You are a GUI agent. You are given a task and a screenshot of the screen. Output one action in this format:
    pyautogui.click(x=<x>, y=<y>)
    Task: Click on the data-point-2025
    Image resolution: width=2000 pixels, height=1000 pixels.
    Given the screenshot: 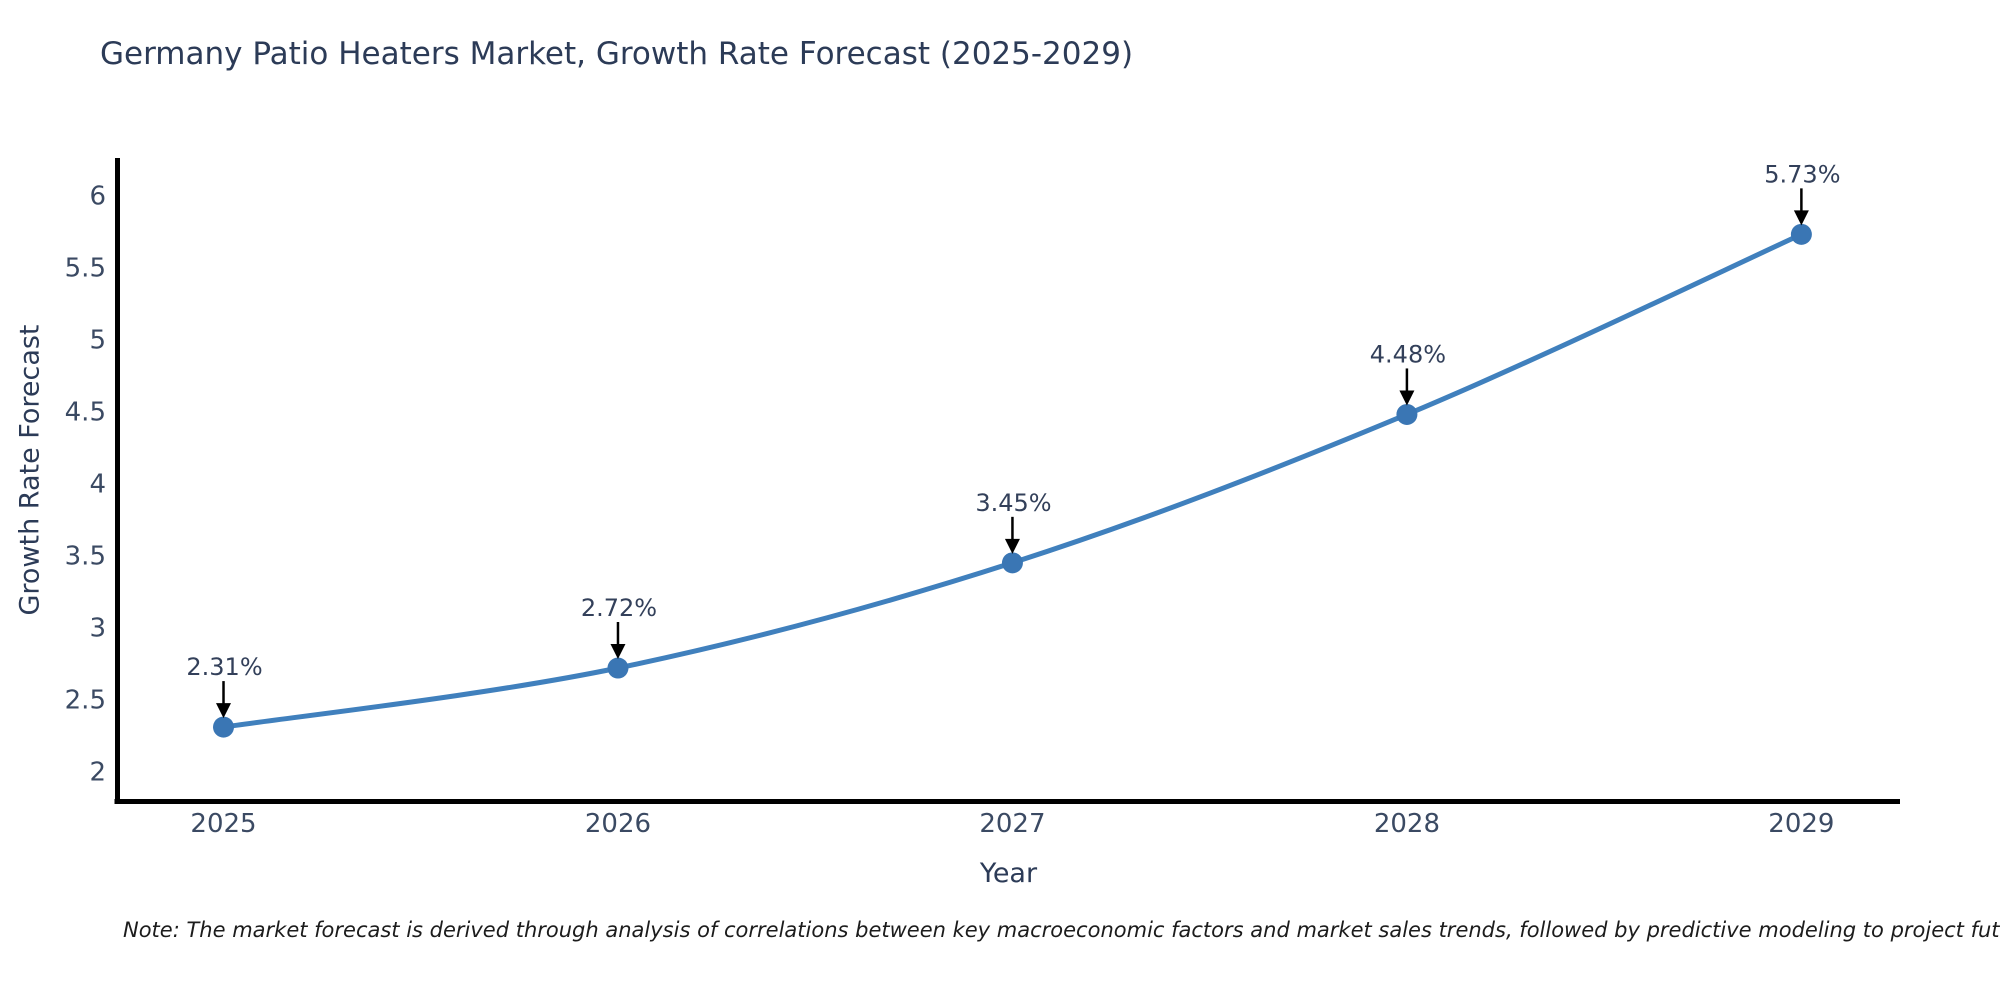 What is the action you would take?
    pyautogui.click(x=224, y=727)
    